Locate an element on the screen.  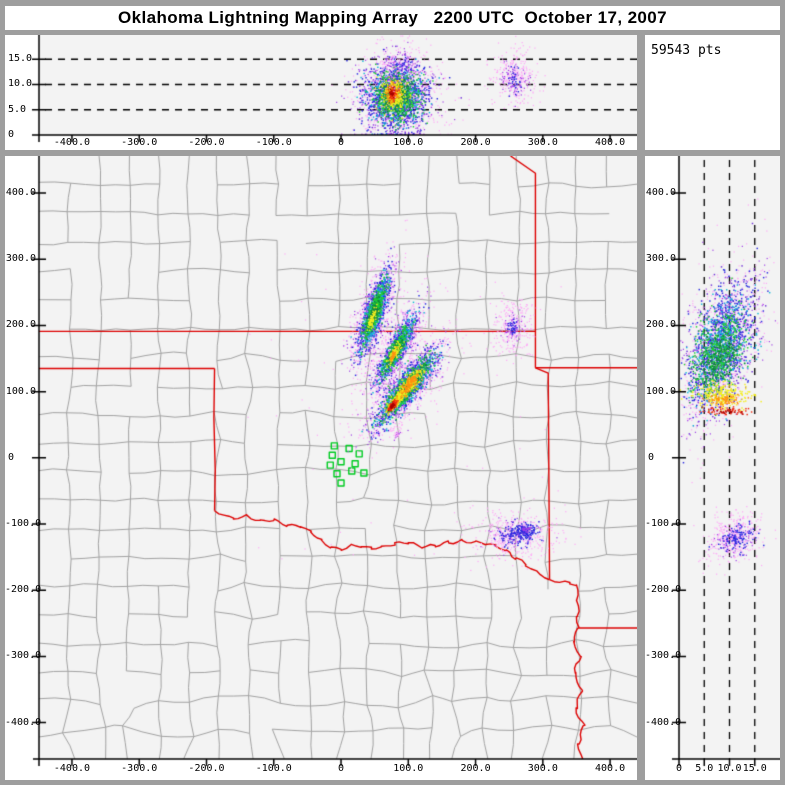
points-count-label: 59543 pts is located at coordinates (686, 50).